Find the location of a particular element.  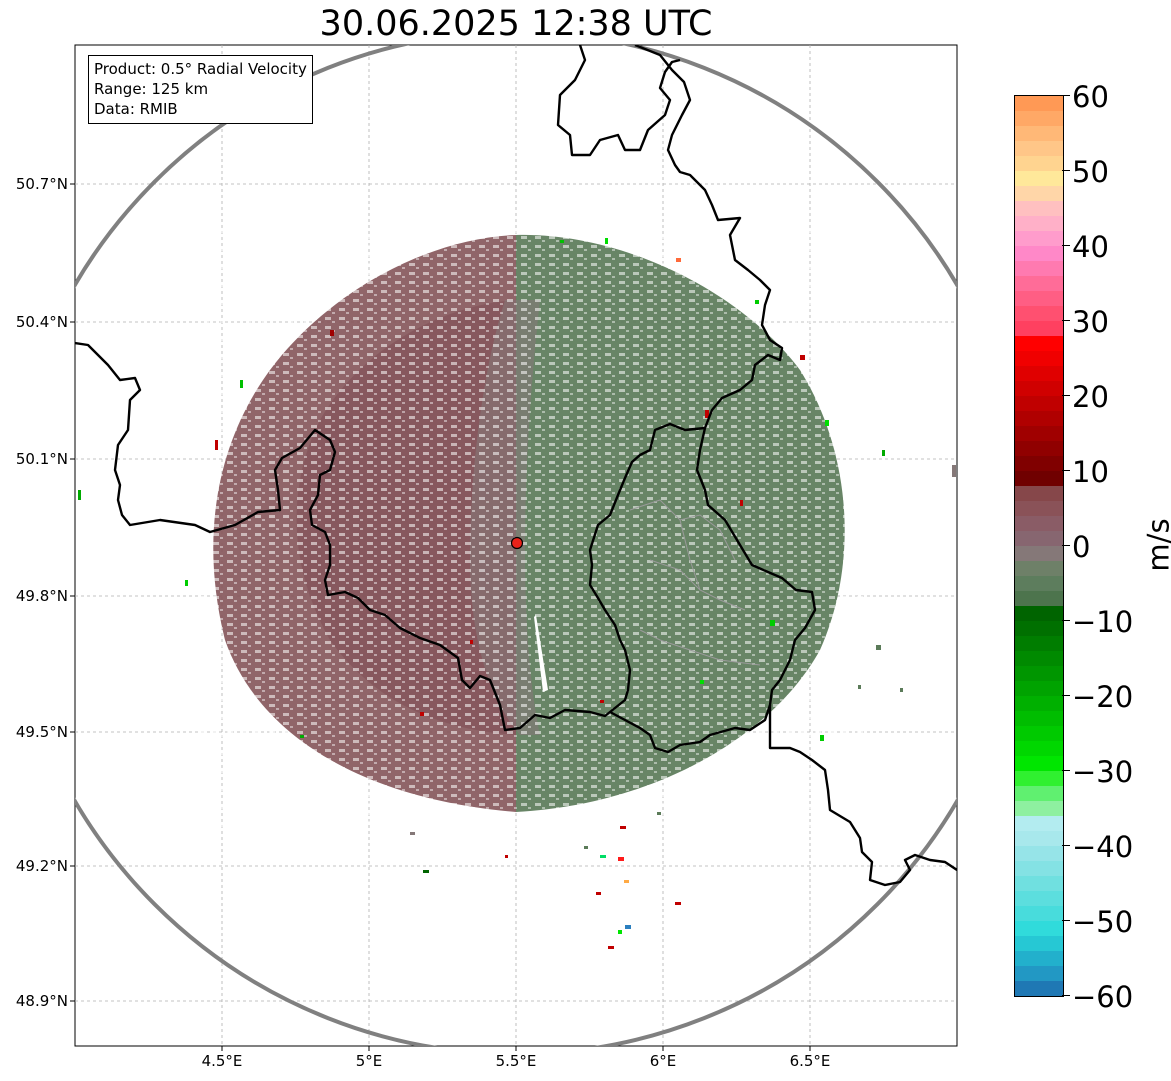

lon-tick-label: 5.5°E is located at coordinates (516, 1061).